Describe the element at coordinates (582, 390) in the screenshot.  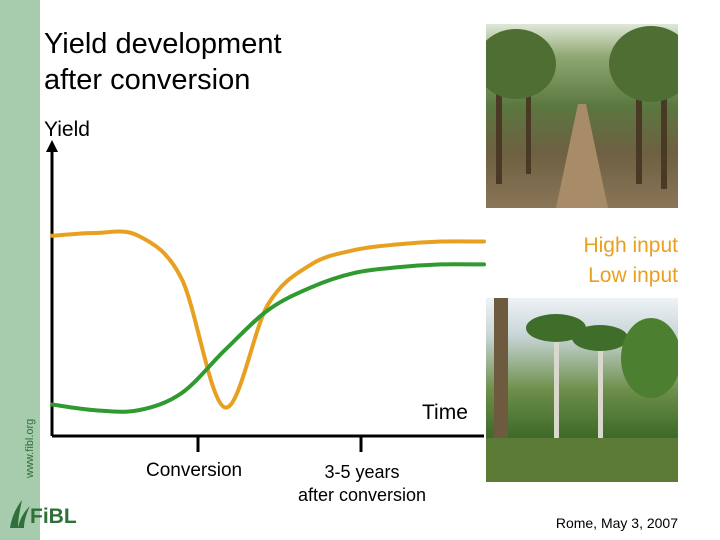
I see `agroforestry-palms-photo` at that location.